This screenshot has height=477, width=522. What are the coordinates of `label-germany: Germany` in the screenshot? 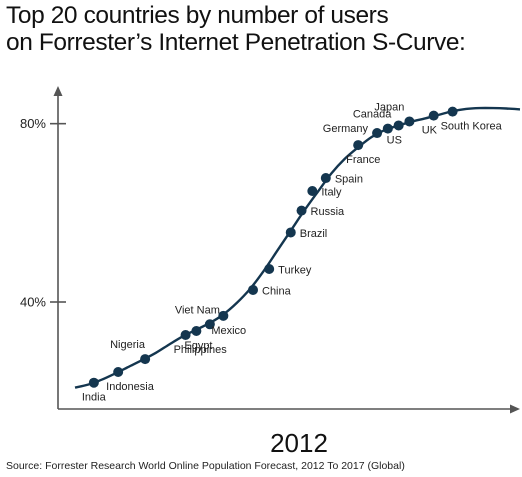 It's located at (346, 129).